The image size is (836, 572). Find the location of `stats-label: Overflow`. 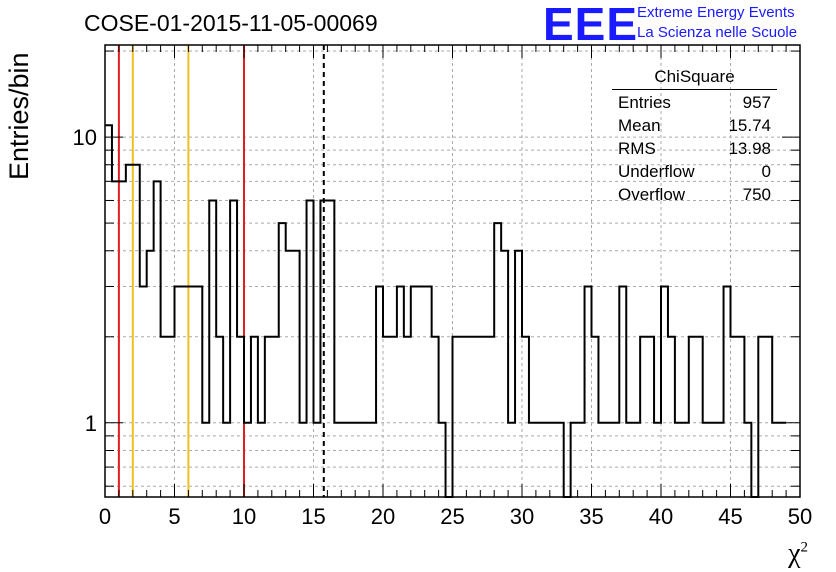

stats-label: Overflow is located at coordinates (652, 194).